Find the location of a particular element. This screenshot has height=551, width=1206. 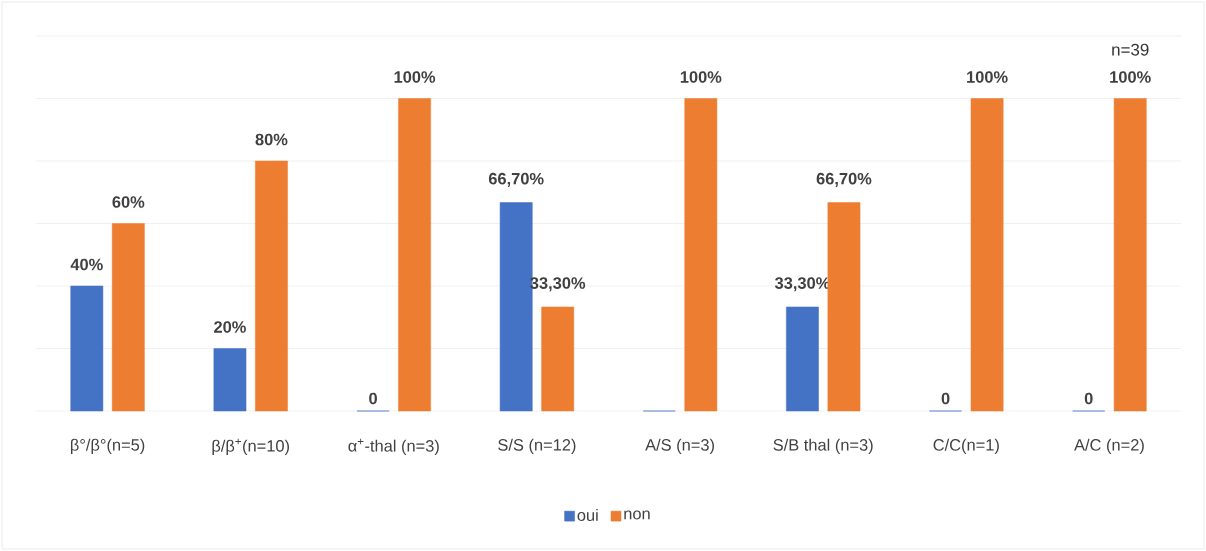

x-tick-label: A/S (n=3) is located at coordinates (679, 446).